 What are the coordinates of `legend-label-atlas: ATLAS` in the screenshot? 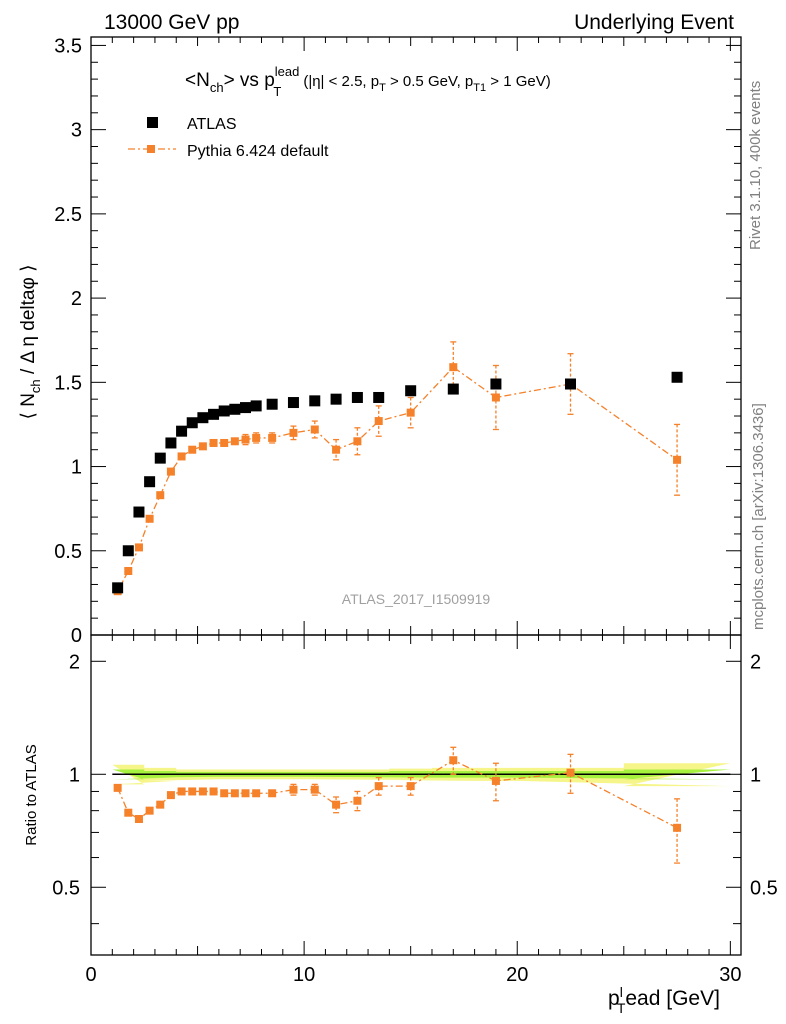 It's located at (212, 124).